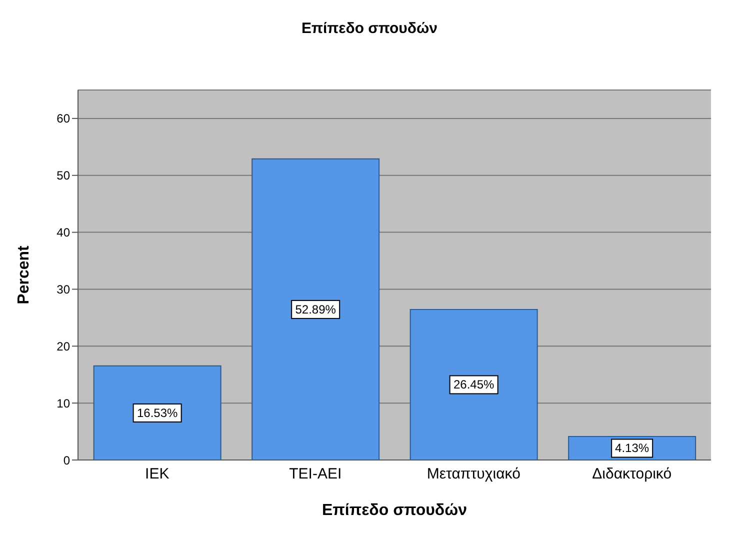 The image size is (739, 538). Describe the element at coordinates (632, 474) in the screenshot. I see `x-tick-label: Διδακτορικό` at that location.